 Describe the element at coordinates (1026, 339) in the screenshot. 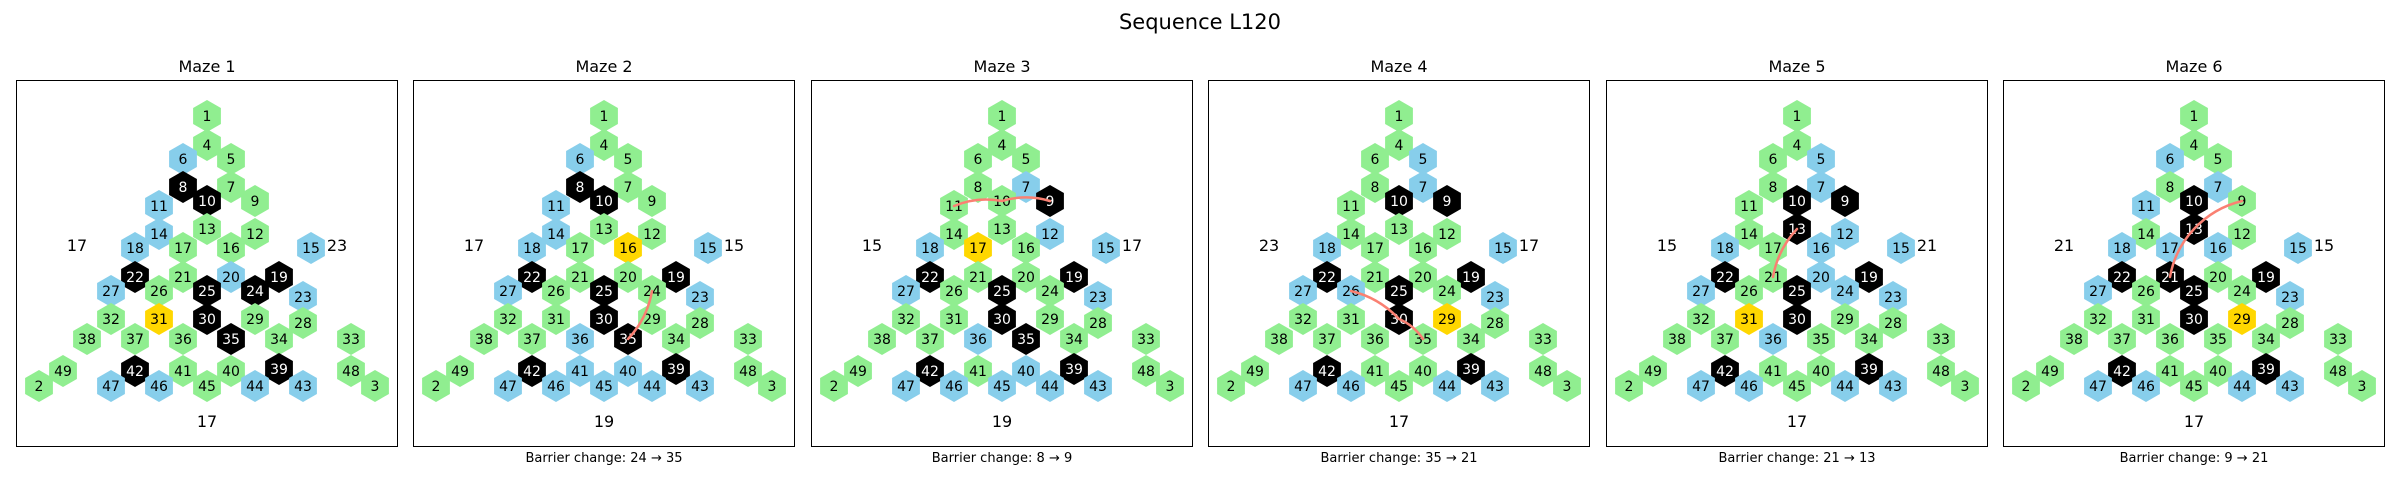

I see `maze-cell: 35` at that location.